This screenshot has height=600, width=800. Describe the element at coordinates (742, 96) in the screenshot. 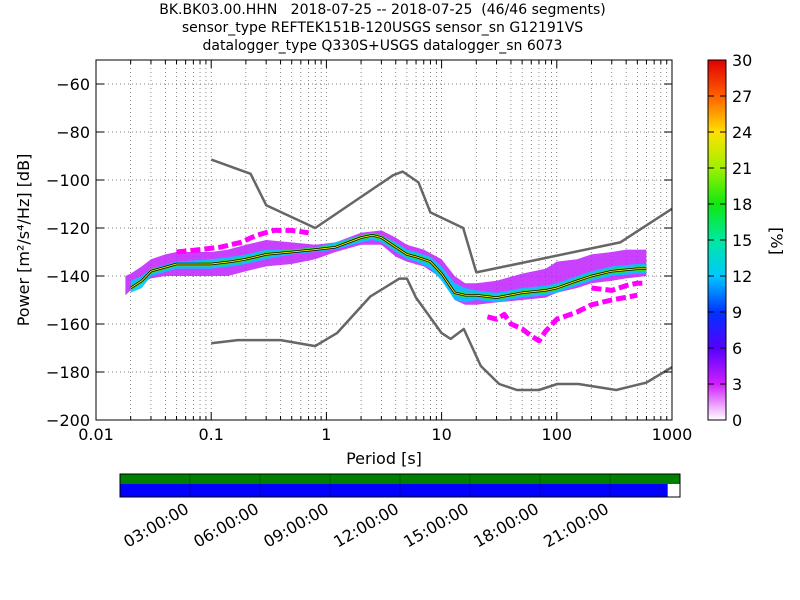

I see `colorbar-tick-label: 27` at that location.